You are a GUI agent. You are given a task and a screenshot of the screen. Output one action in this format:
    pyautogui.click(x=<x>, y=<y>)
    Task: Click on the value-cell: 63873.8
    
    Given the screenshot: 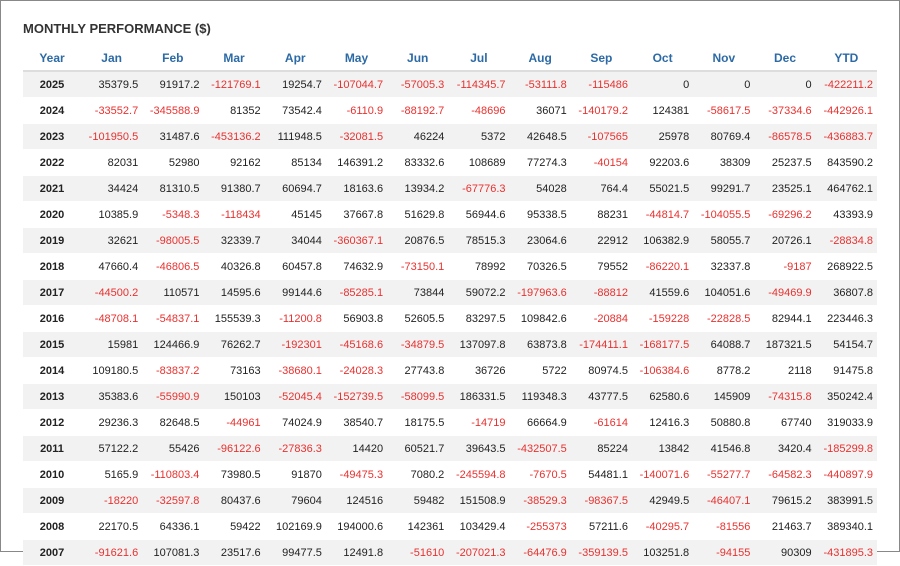 What is the action you would take?
    pyautogui.click(x=540, y=344)
    